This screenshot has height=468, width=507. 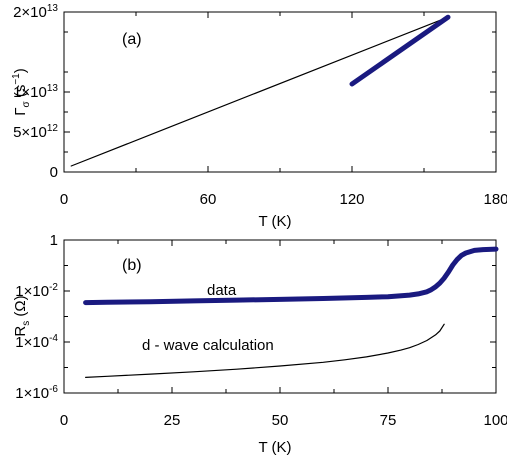 I want to click on panel-b-y-tick-label: 1×10⁻⁶, so click(x=36, y=393).